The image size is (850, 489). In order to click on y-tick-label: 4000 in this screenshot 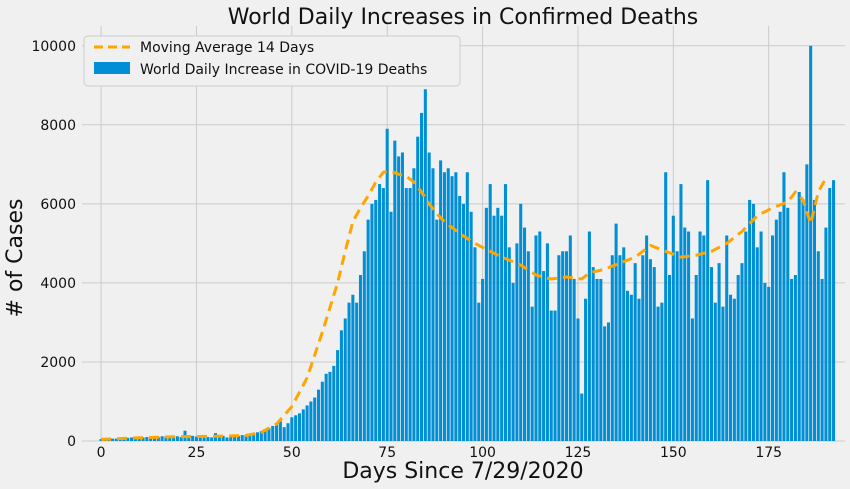, I will do `click(58, 284)`.